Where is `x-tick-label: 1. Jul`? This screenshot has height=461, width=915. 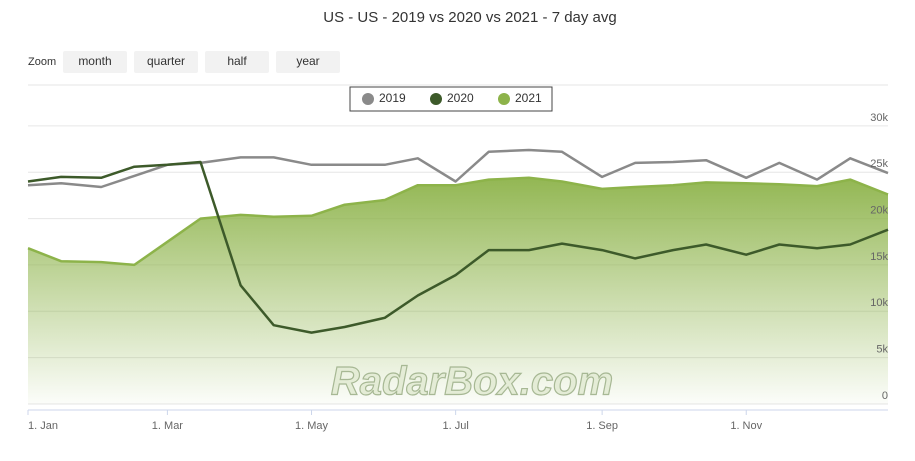
x-tick-label: 1. Jul is located at coordinates (455, 426).